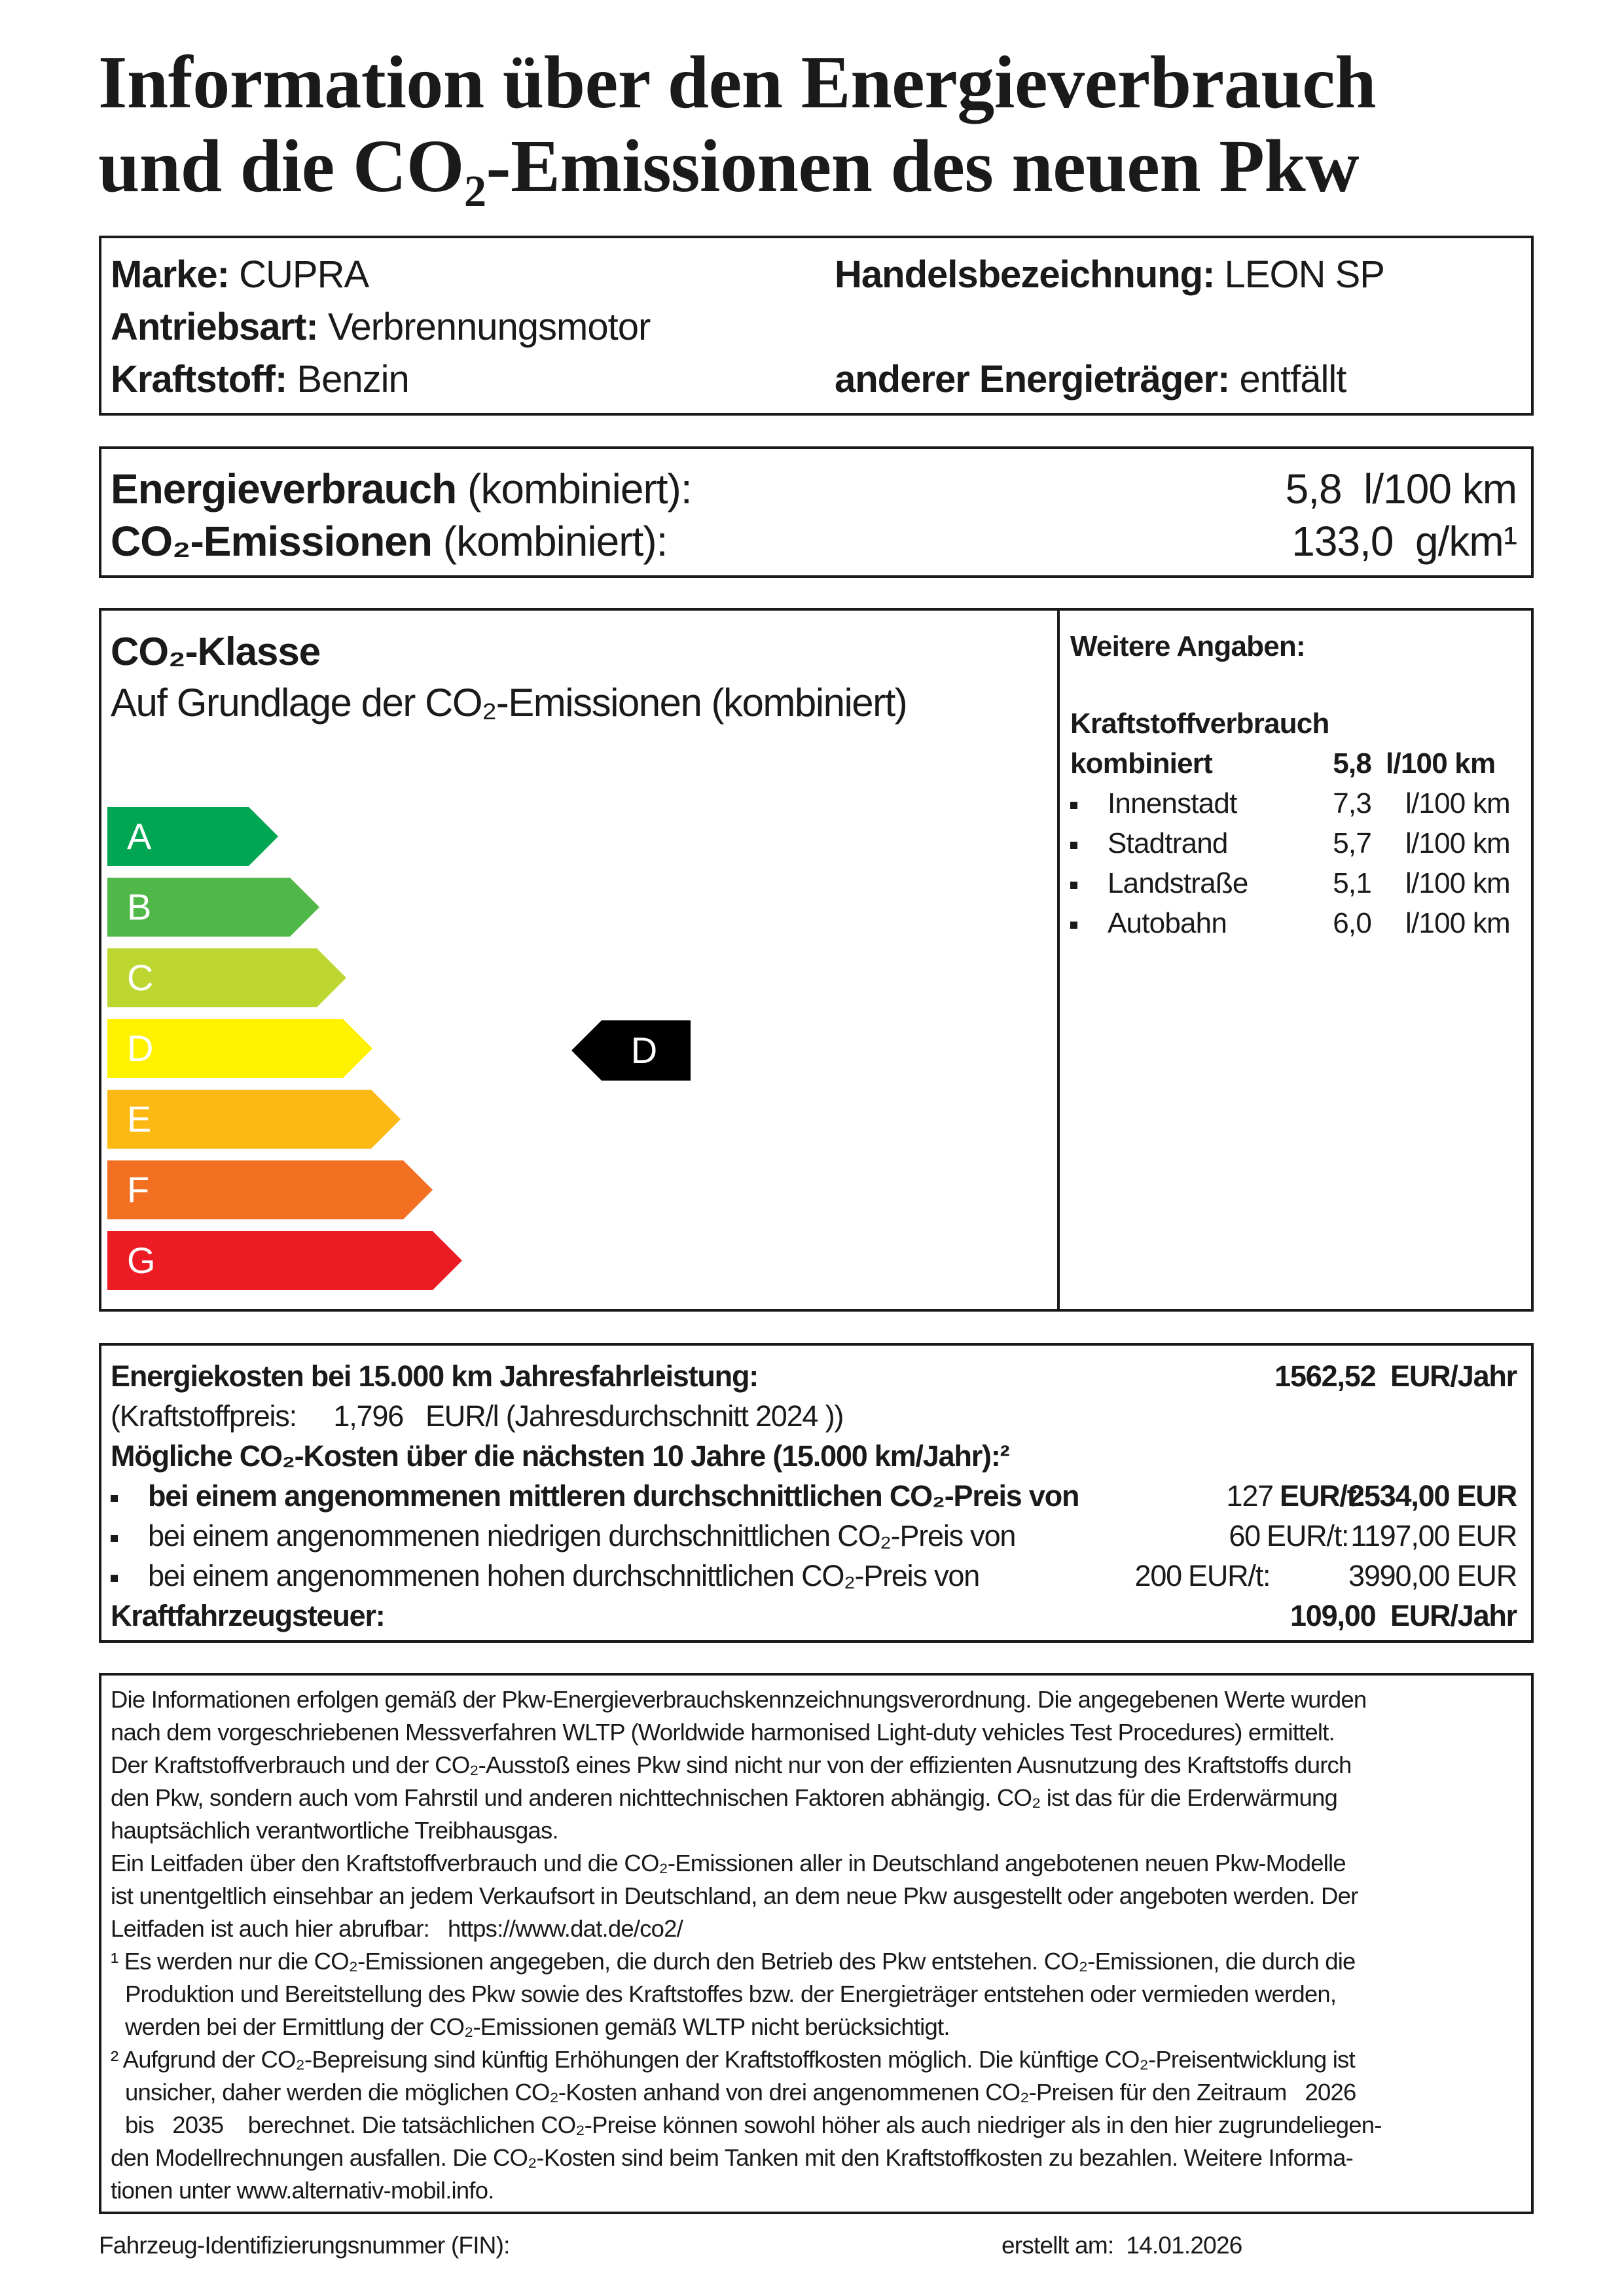 The height and width of the screenshot is (2296, 1624). Describe the element at coordinates (1159, 883) in the screenshot. I see `consumption-item: Landstraße` at that location.